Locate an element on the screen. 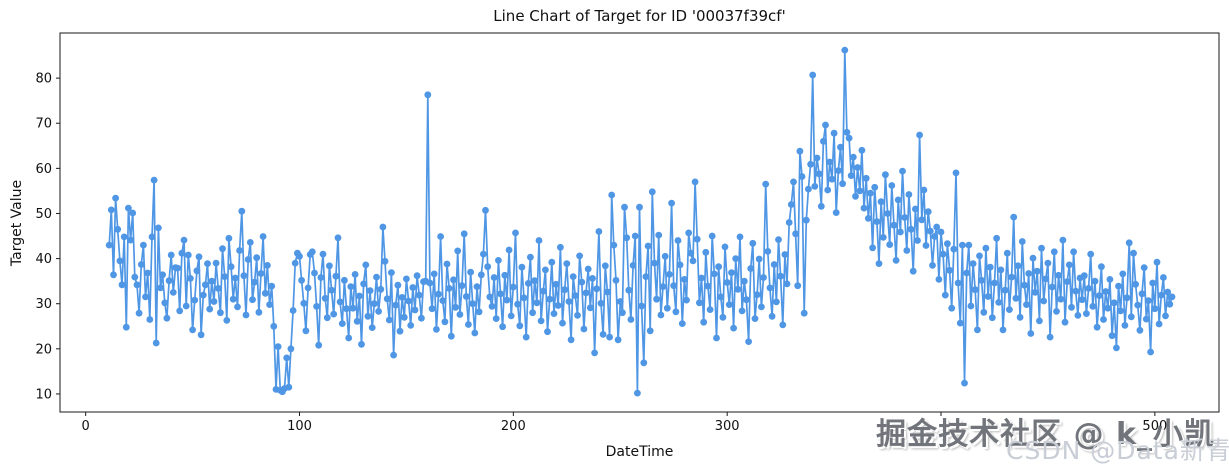 This screenshot has height=470, width=1229. svg-text: 60 is located at coordinates (43, 169).